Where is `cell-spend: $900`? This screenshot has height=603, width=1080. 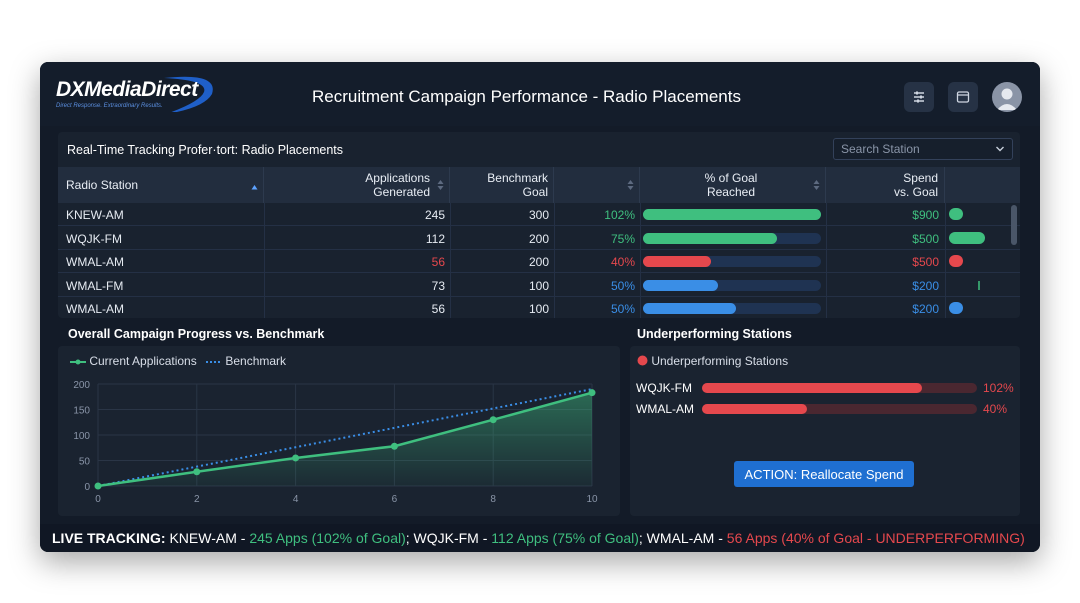
cell-spend: $900 is located at coordinates (925, 215).